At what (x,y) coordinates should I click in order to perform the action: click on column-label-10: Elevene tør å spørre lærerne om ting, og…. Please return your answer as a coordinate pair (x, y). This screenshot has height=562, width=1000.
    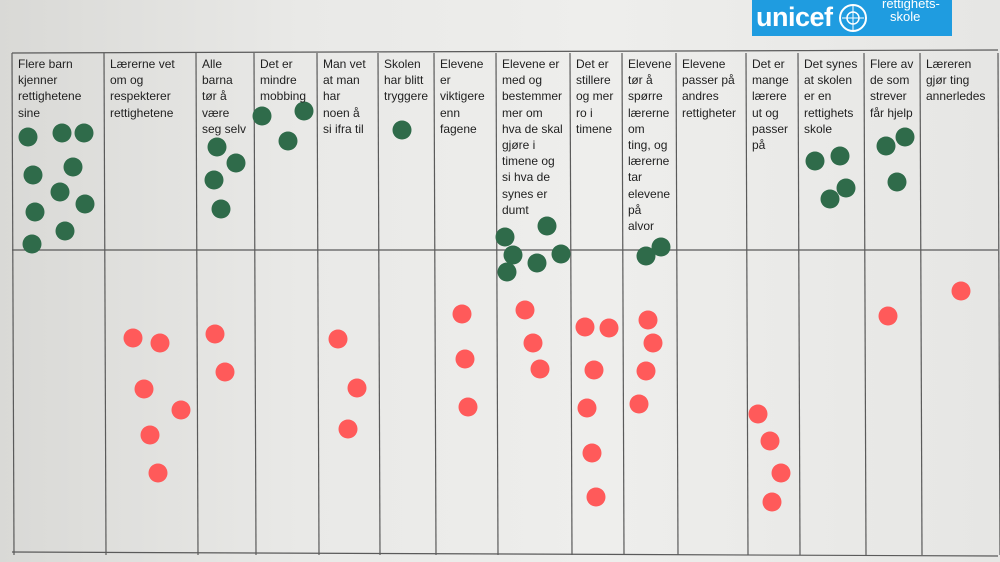
    Looking at the image, I should click on (650, 145).